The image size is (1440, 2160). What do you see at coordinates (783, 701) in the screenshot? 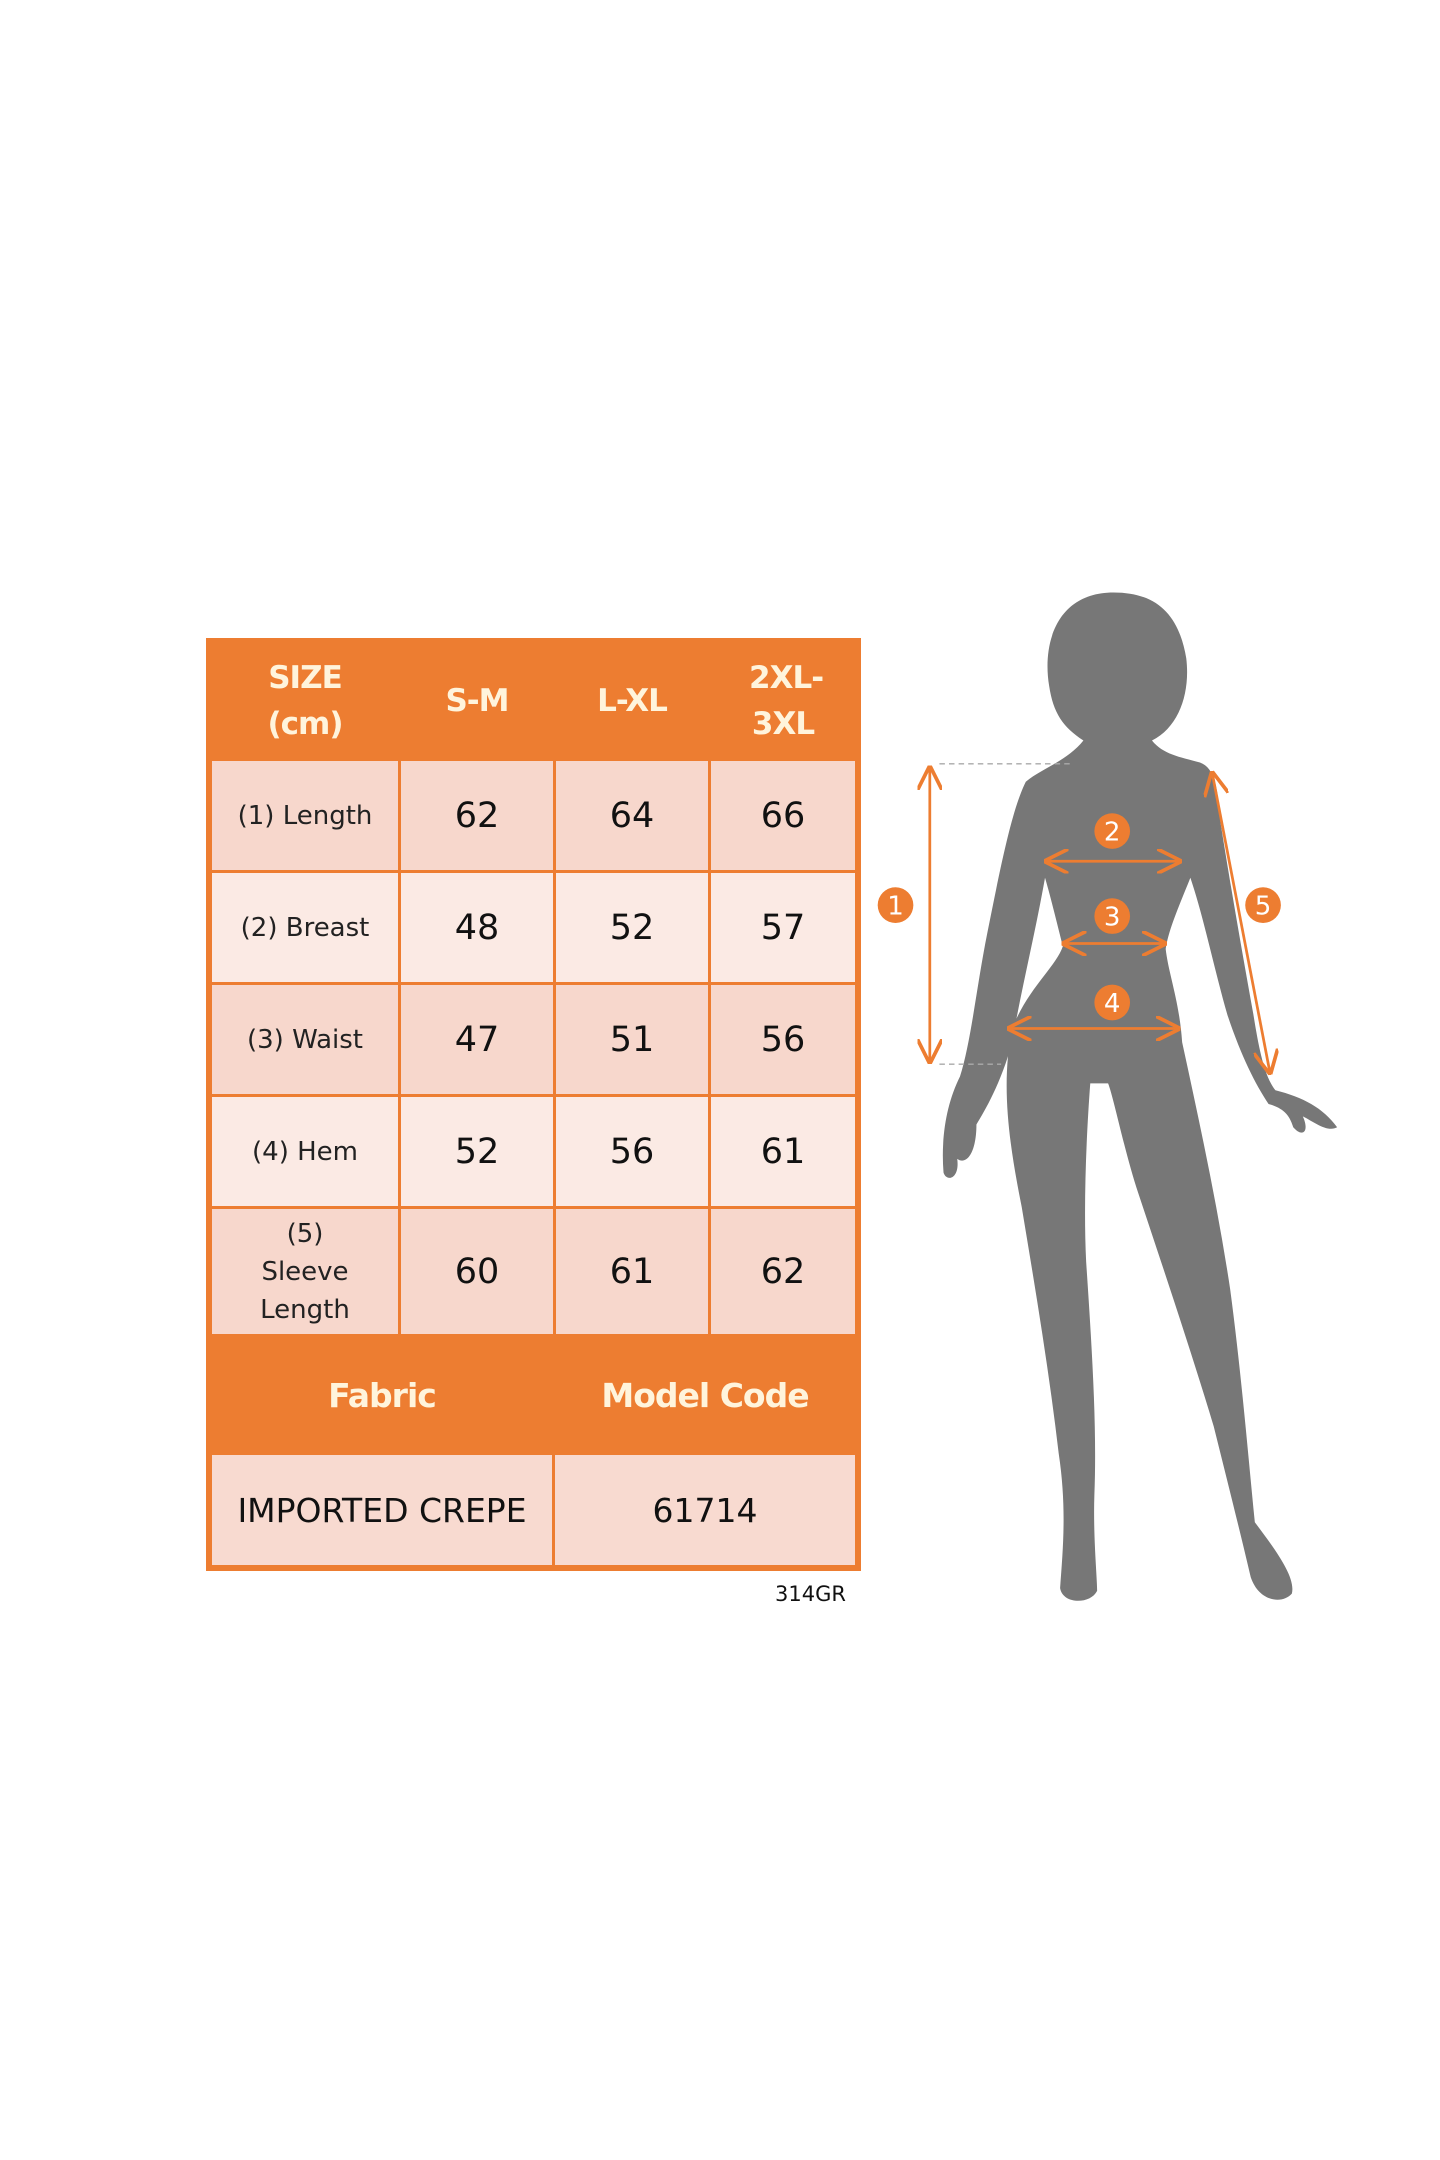
I see `header-2xl-3xl: 2XL-3XL` at bounding box center [783, 701].